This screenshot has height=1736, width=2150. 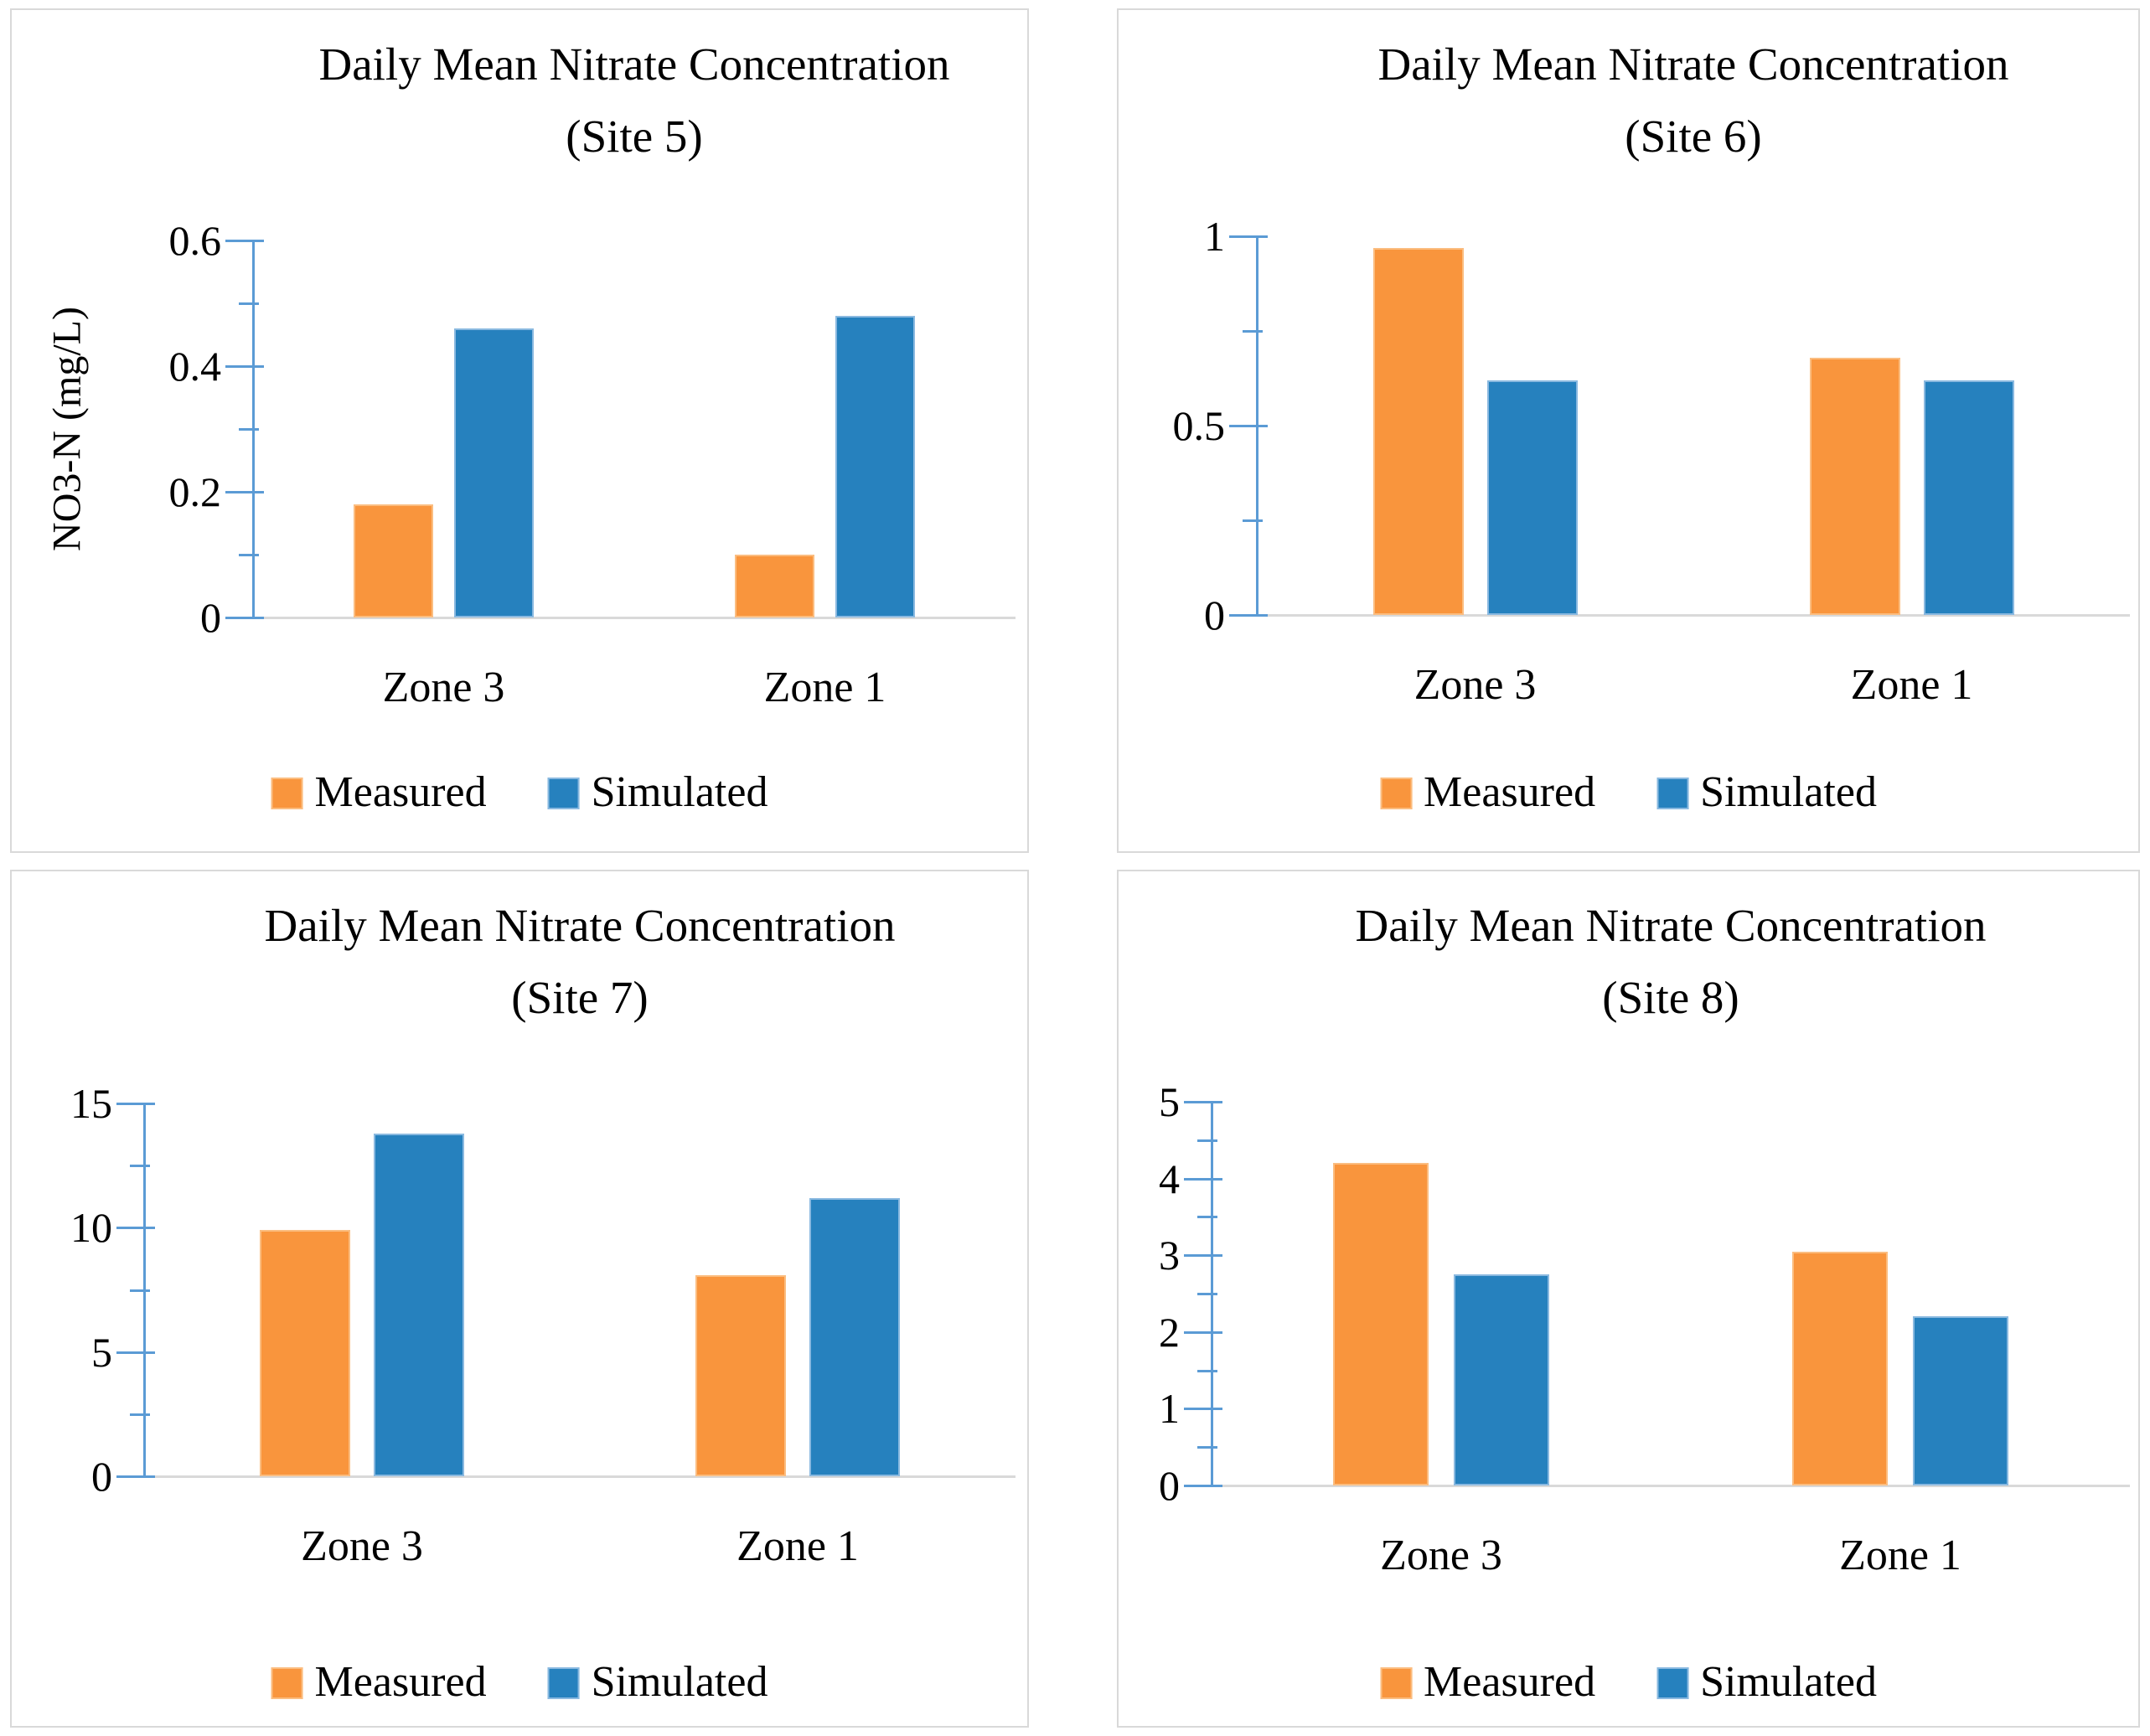 I want to click on y-axis-tick-label: 0.2, so click(x=195, y=491).